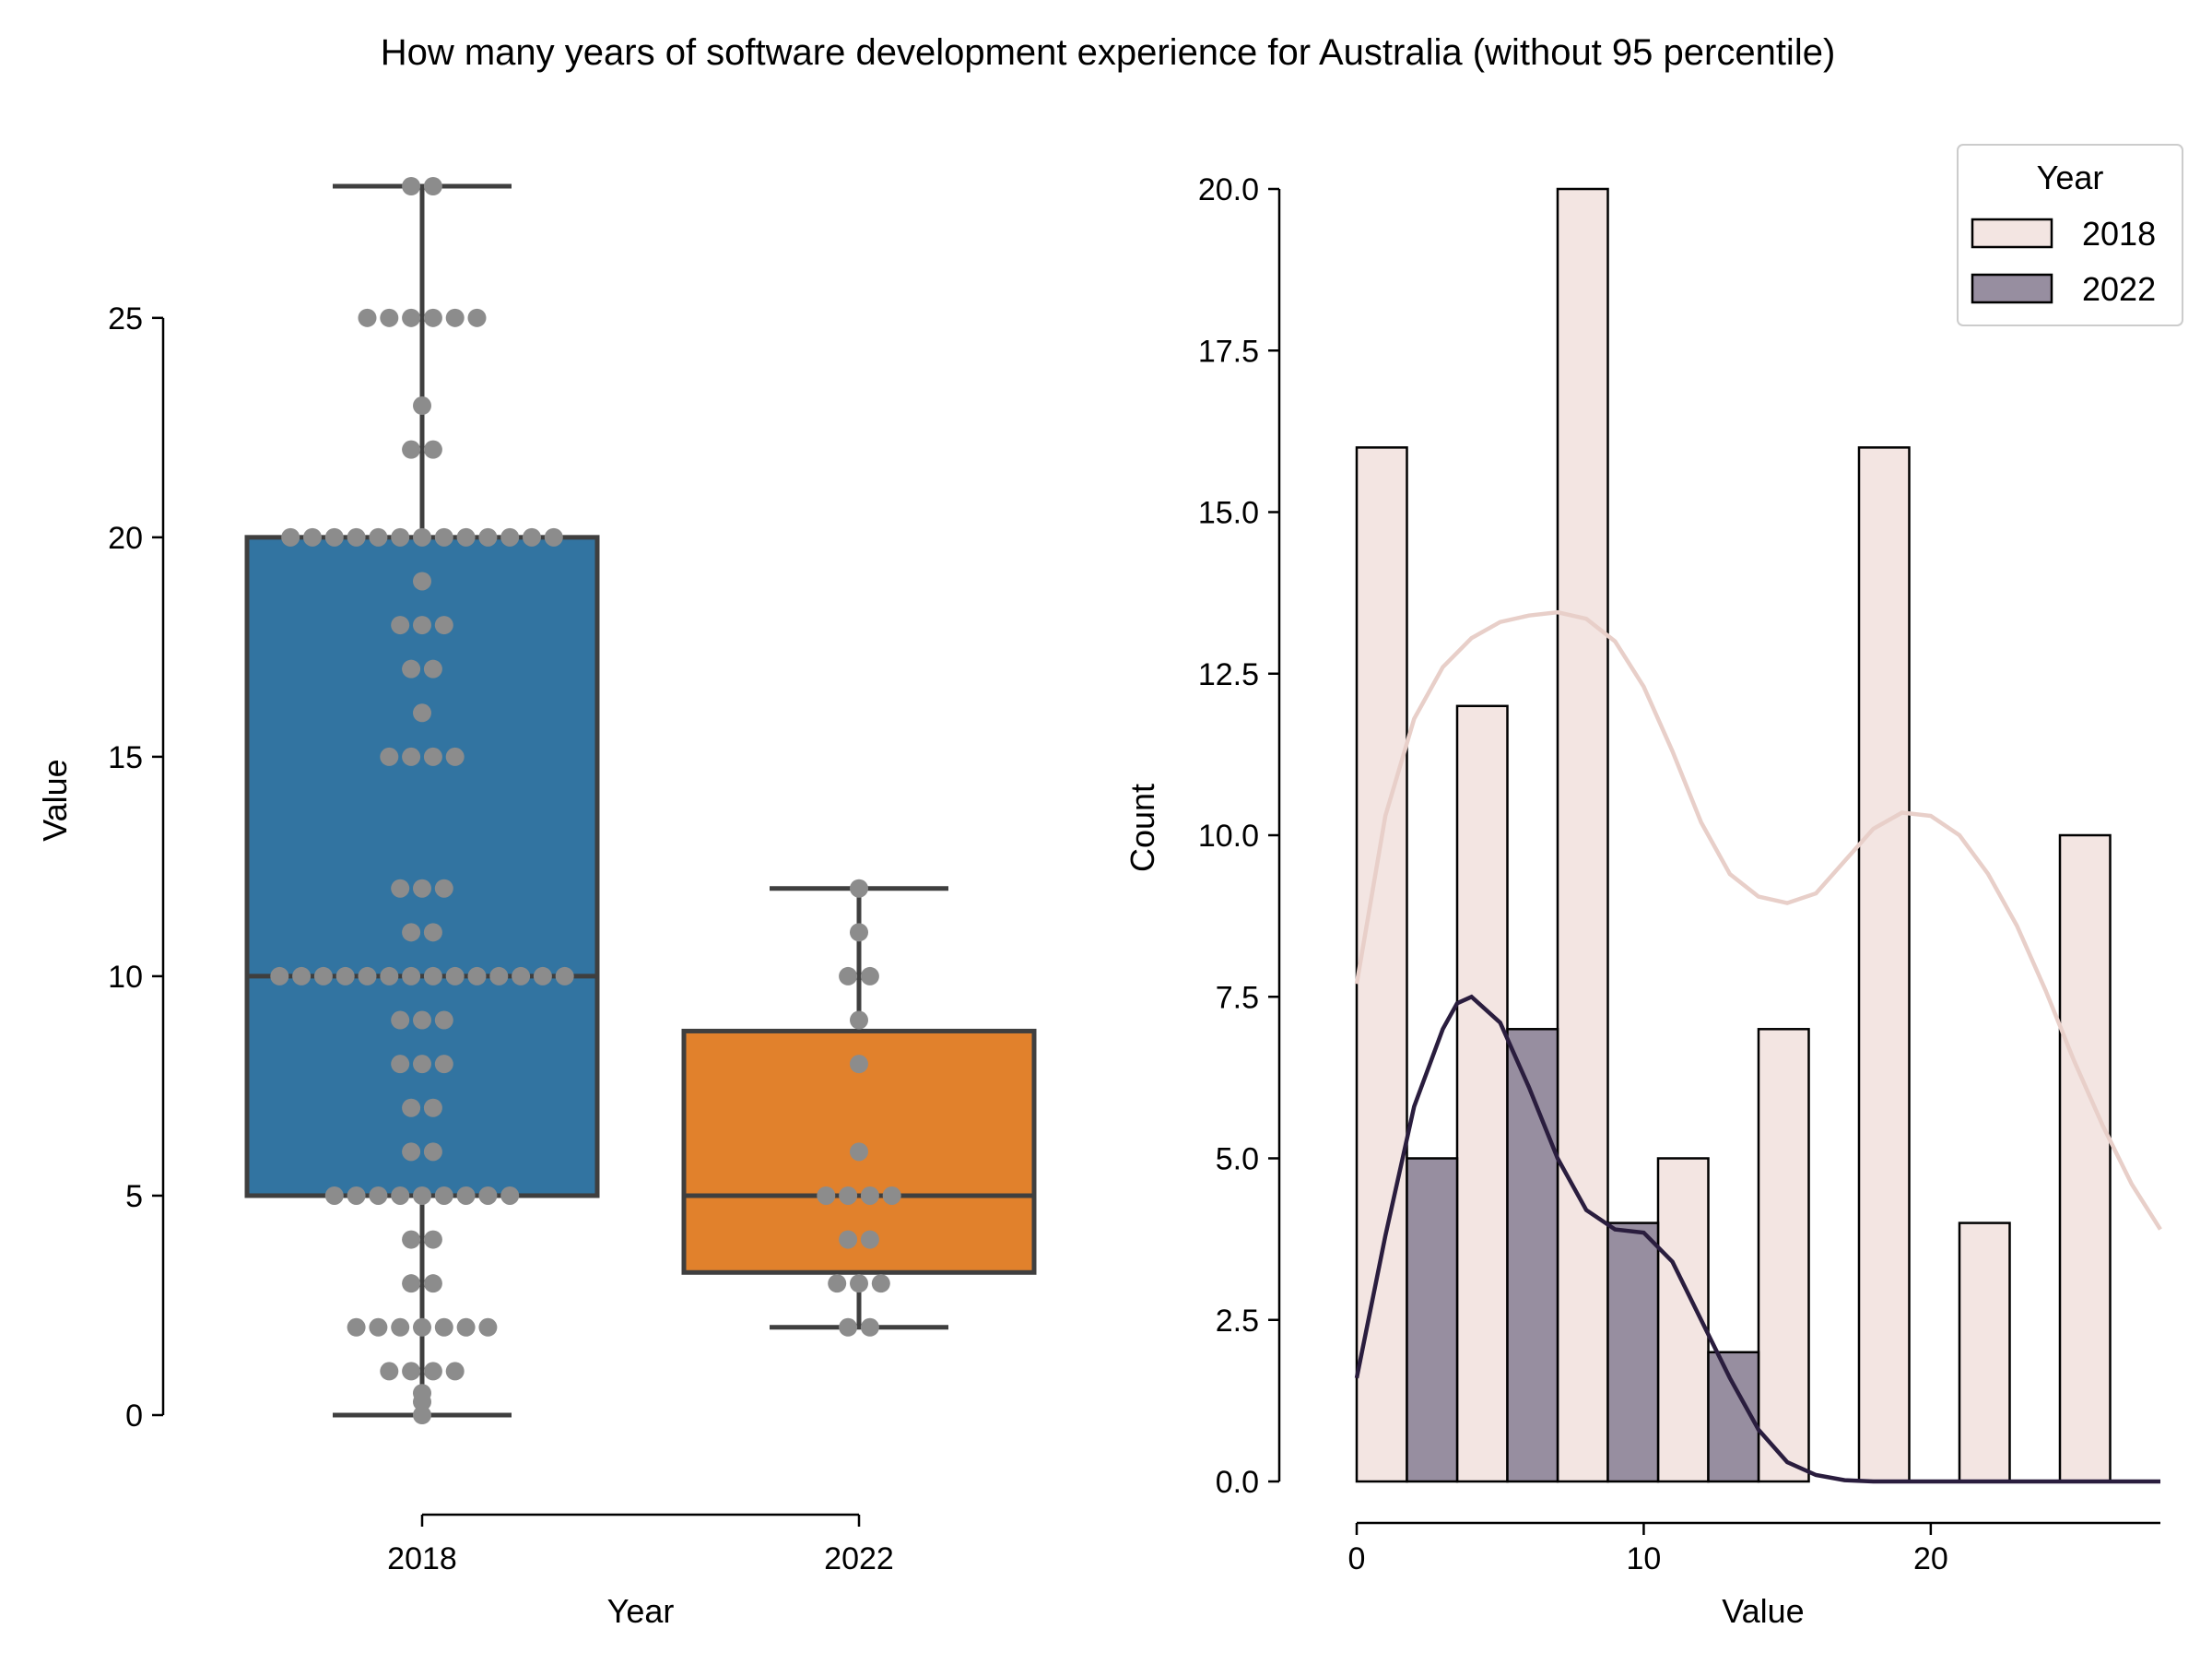 This screenshot has width=2212, height=1664. What do you see at coordinates (1142, 828) in the screenshot?
I see `y-axis-label: Count` at bounding box center [1142, 828].